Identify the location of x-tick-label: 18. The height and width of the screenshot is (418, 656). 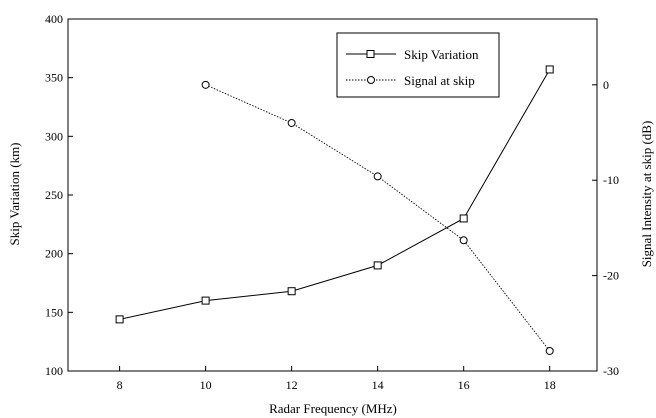
(550, 385).